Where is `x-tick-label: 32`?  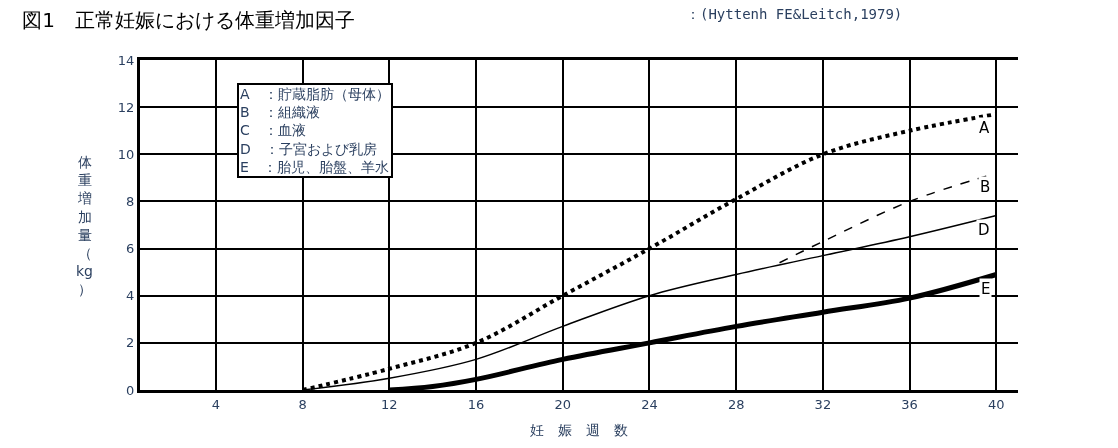
x-tick-label: 32 is located at coordinates (823, 404).